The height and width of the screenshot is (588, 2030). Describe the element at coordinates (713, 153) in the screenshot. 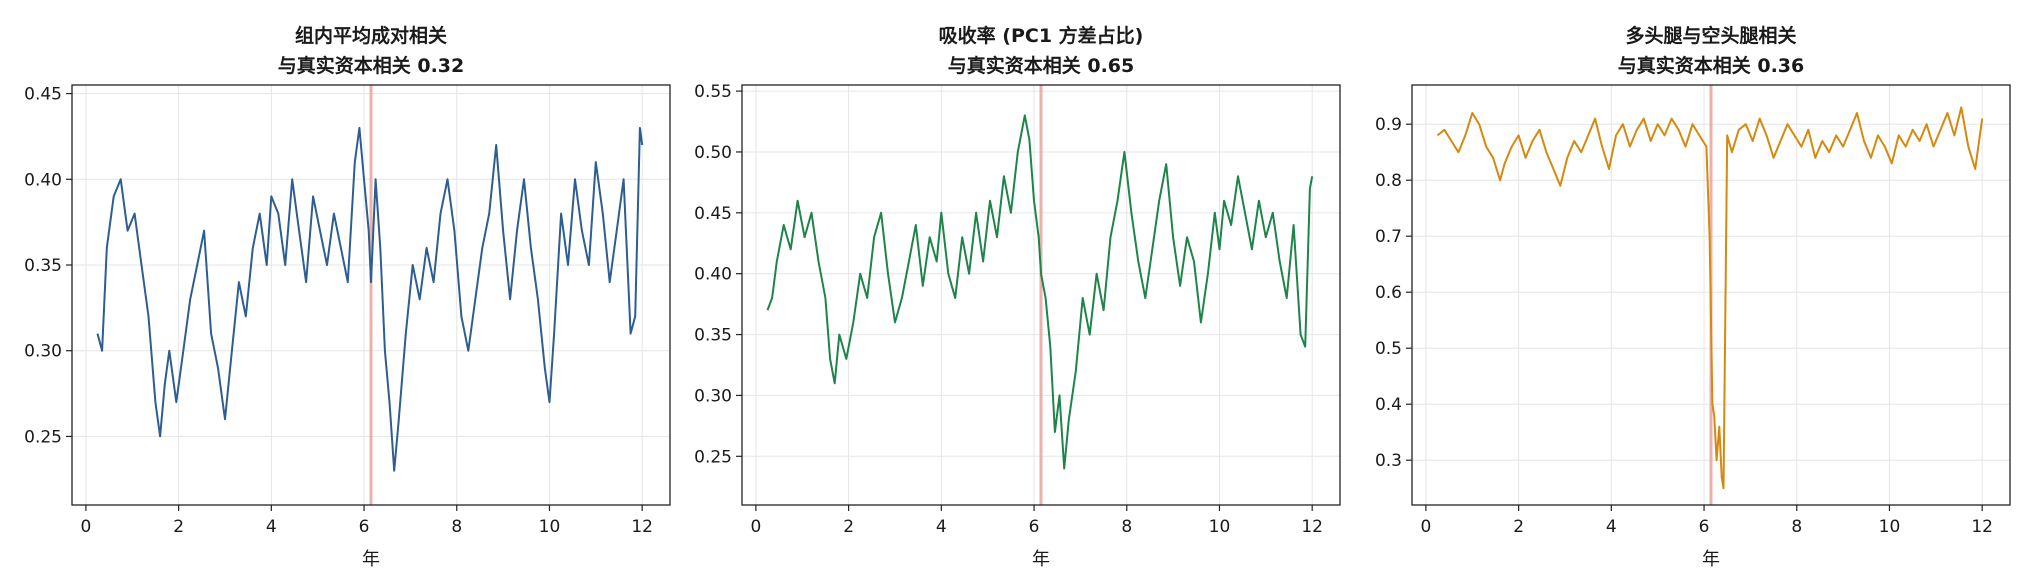

I see `y-tick-label: 0.50` at that location.